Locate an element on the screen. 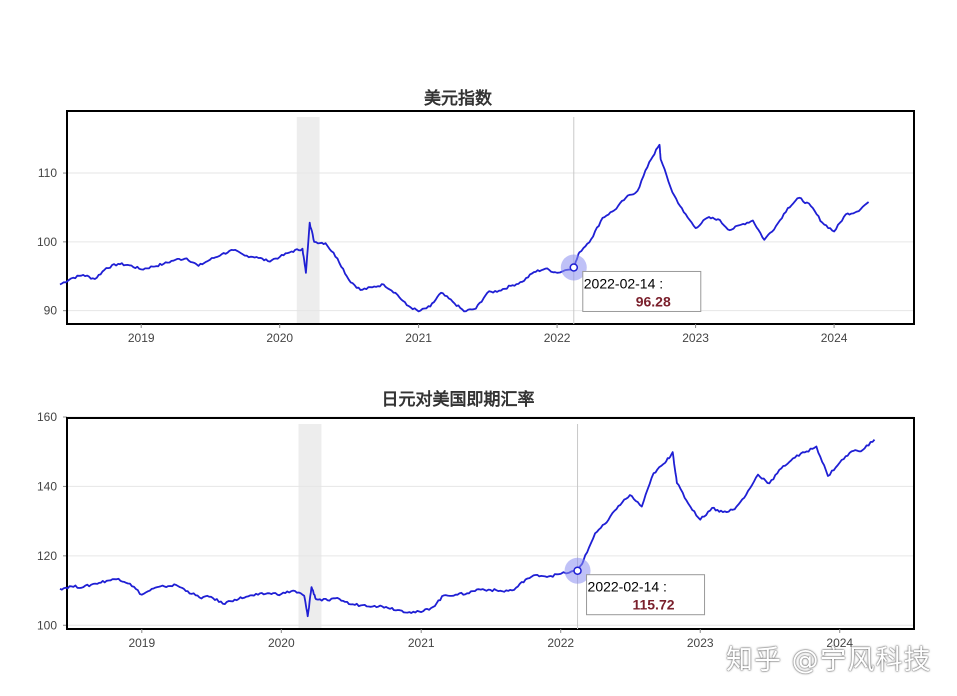 This screenshot has height=696, width=957. y-tick-label: 140 is located at coordinates (47, 486).